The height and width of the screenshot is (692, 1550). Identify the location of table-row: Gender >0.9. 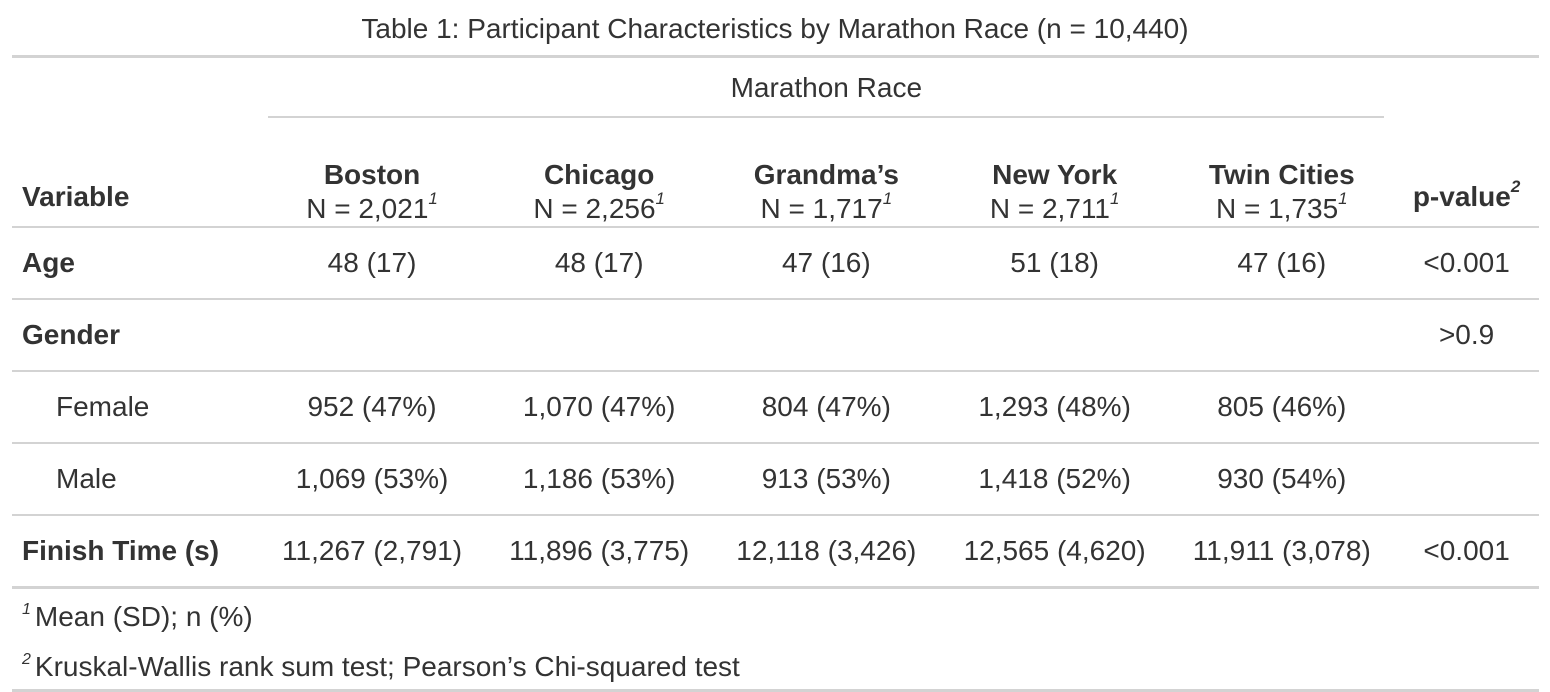
(775, 334).